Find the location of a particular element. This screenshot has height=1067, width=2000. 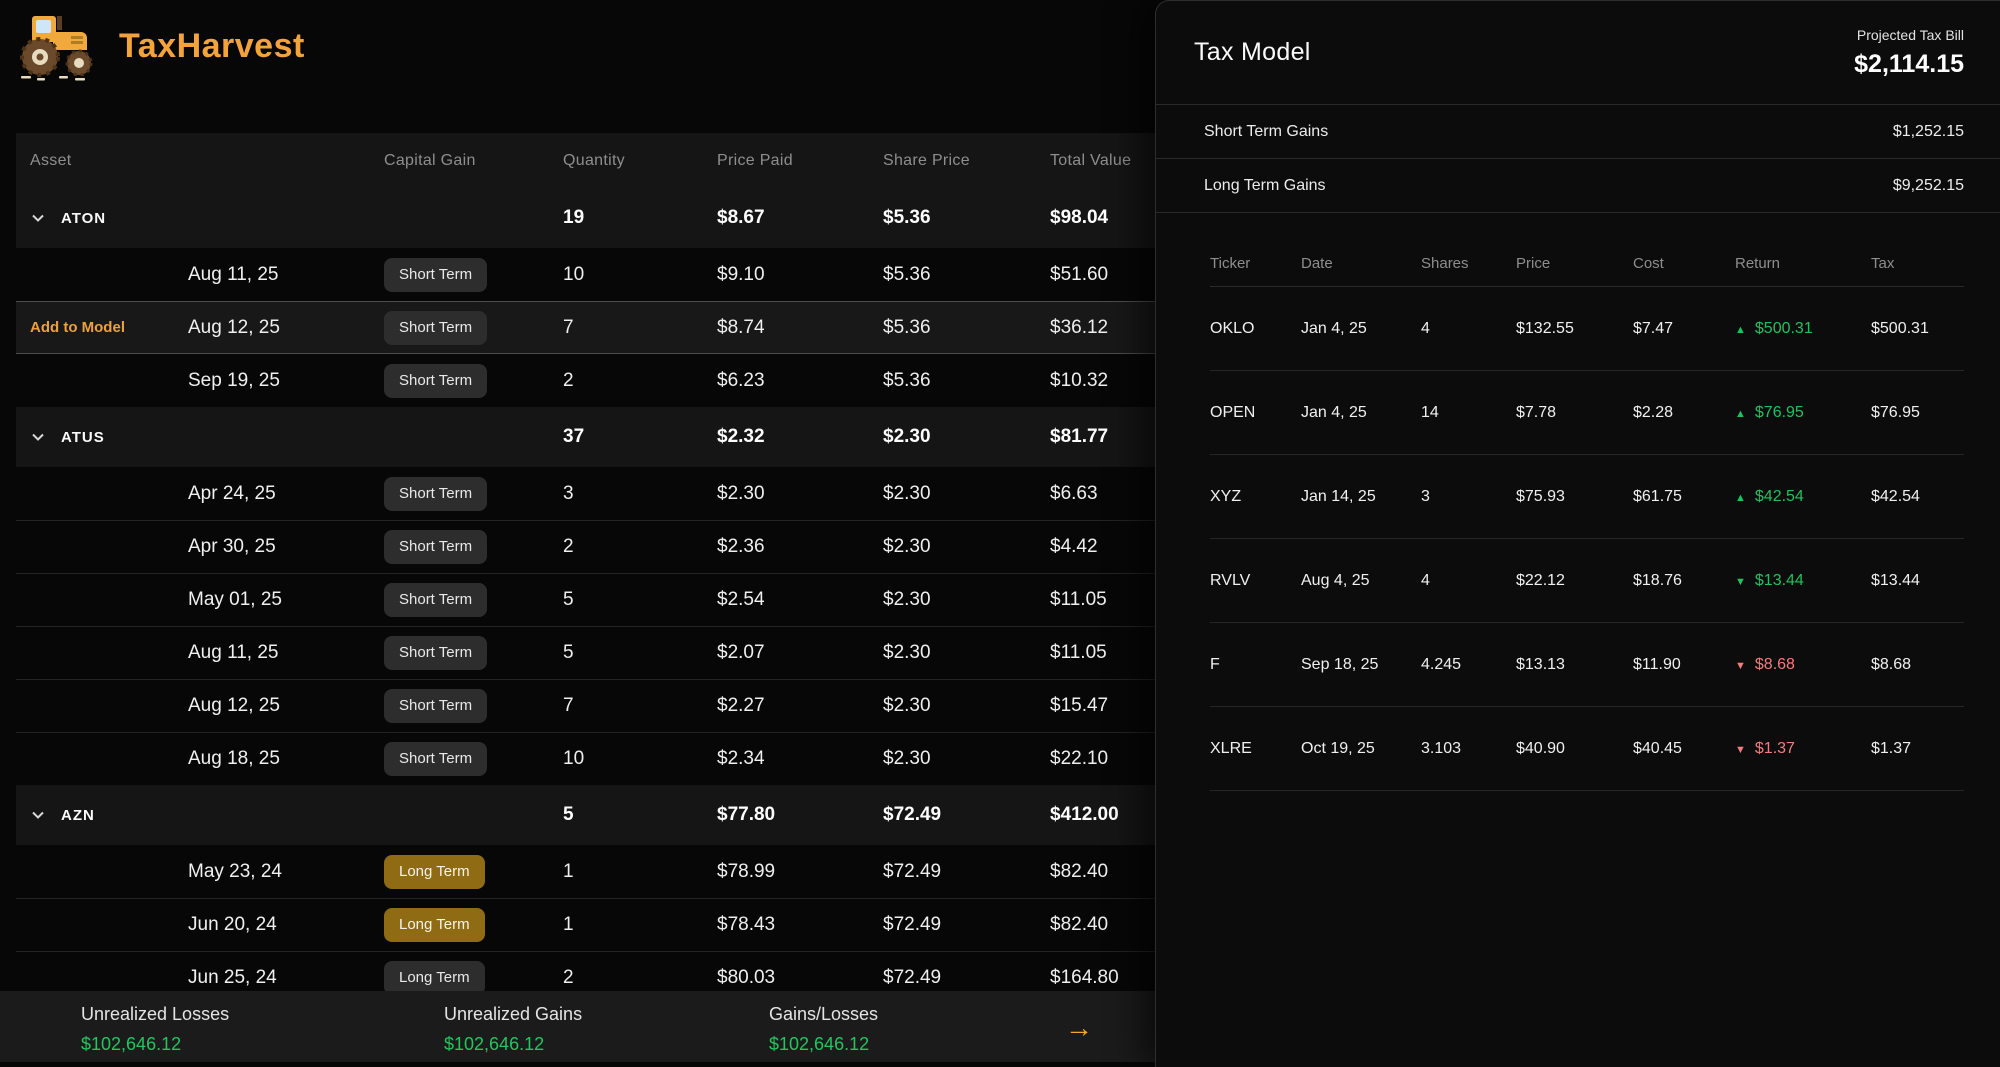

projected-tax-bill: Projected Tax Bill $2,114.15 is located at coordinates (1909, 53).